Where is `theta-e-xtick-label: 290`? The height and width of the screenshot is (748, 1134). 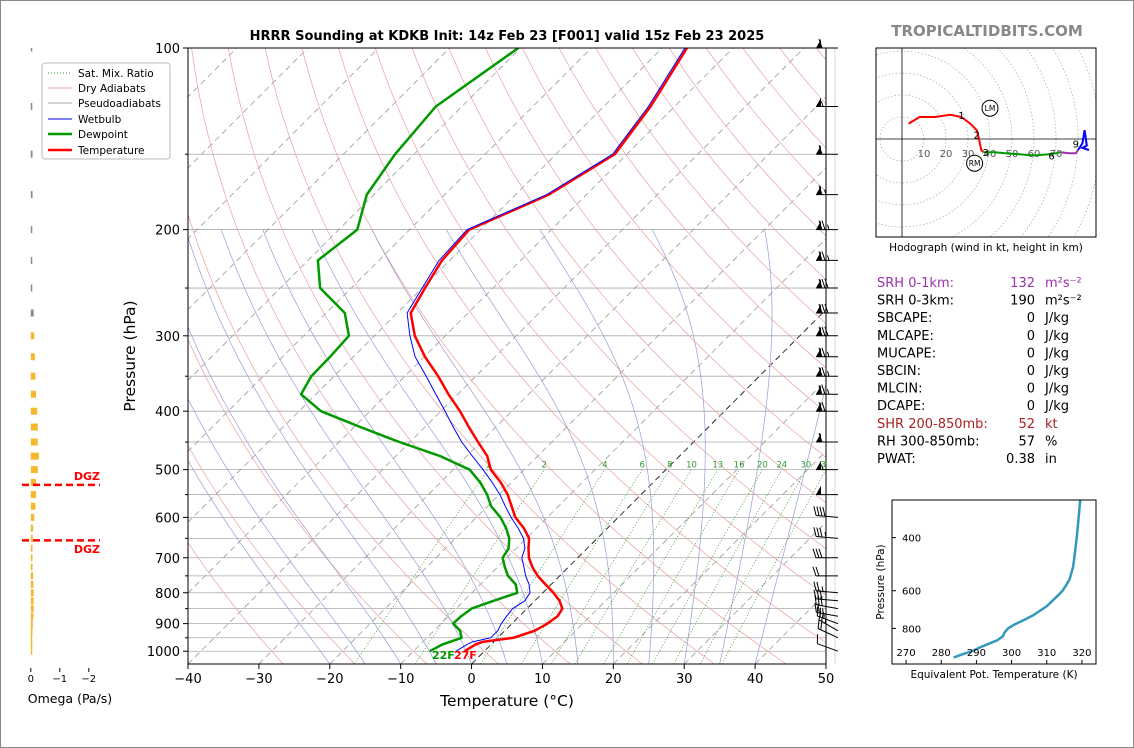 theta-e-xtick-label: 290 is located at coordinates (976, 653).